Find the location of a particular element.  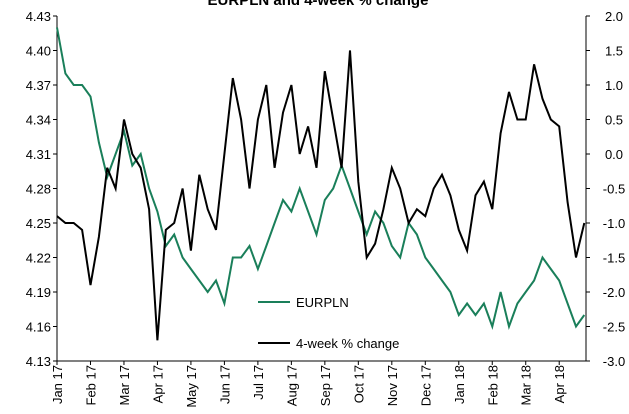

y2-tick-label: -1.5 is located at coordinates (614, 258).